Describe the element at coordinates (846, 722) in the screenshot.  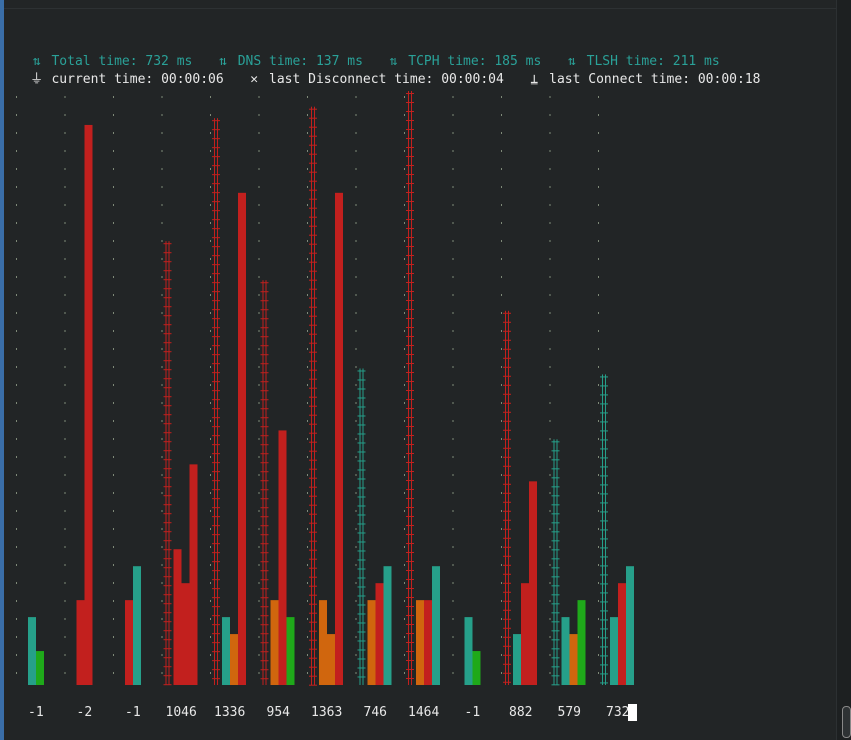
I see `scrollbar-thumb` at that location.